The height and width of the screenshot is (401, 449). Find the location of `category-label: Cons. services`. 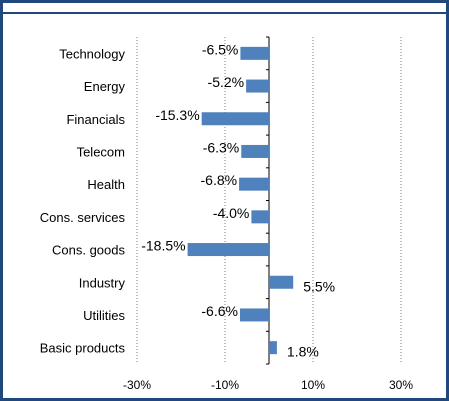

category-label: Cons. services is located at coordinates (83, 217).